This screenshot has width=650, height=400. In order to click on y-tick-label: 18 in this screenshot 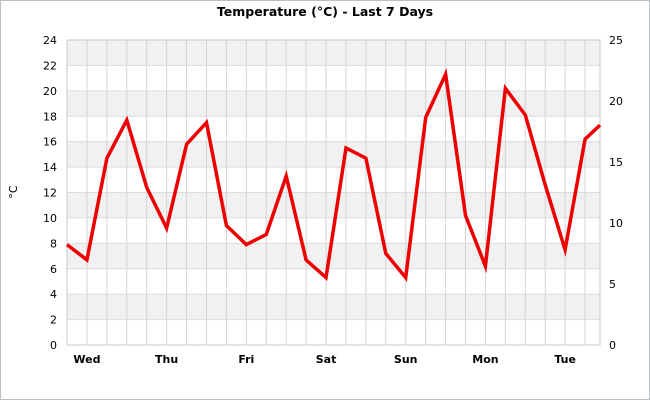, I will do `click(50, 116)`.